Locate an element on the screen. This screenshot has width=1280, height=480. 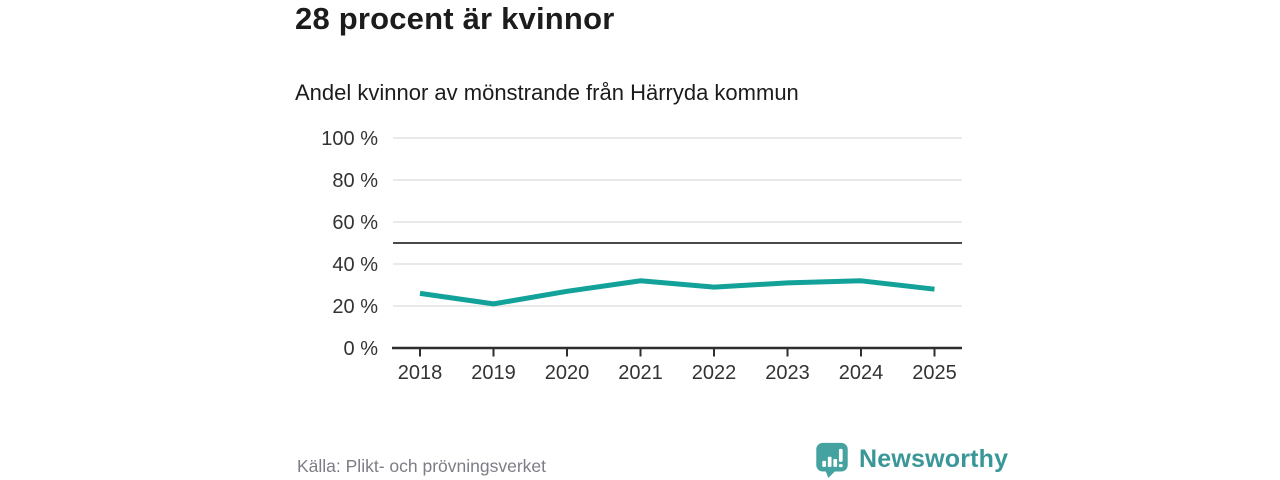
svg-text: 2022 is located at coordinates (714, 373).